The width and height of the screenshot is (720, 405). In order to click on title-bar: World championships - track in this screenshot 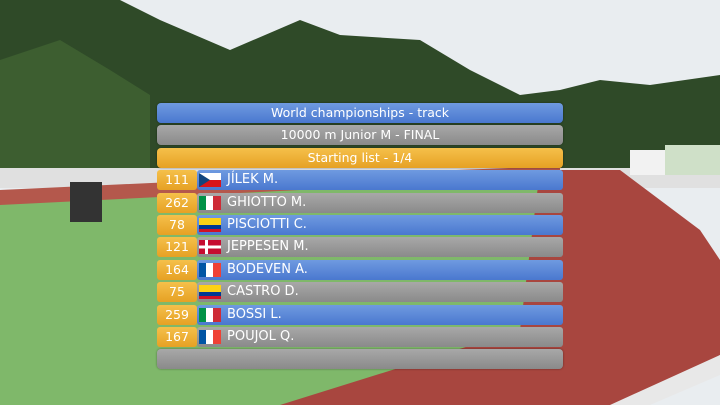, I will do `click(360, 113)`.